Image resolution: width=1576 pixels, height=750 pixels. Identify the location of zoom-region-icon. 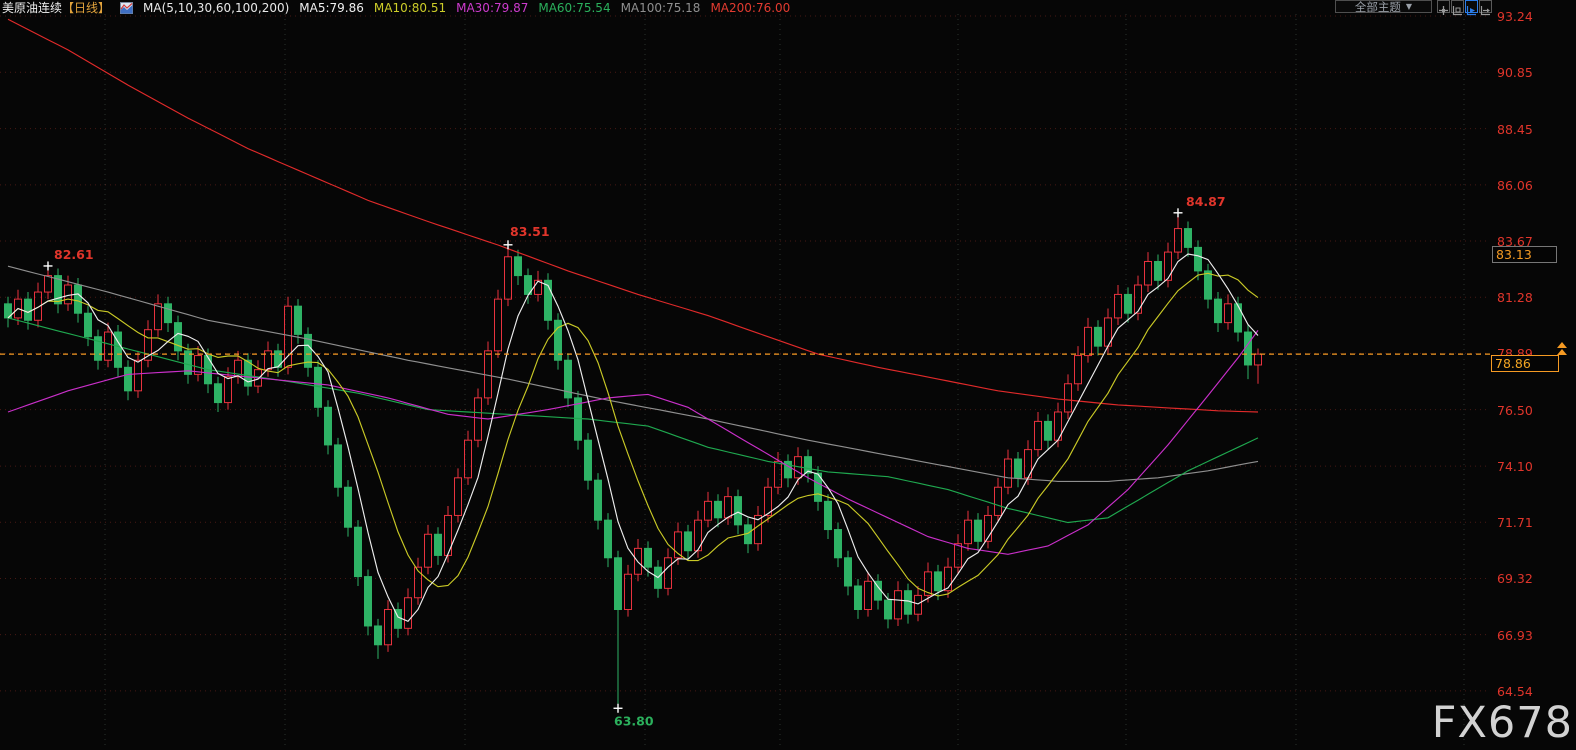
(1457, 8).